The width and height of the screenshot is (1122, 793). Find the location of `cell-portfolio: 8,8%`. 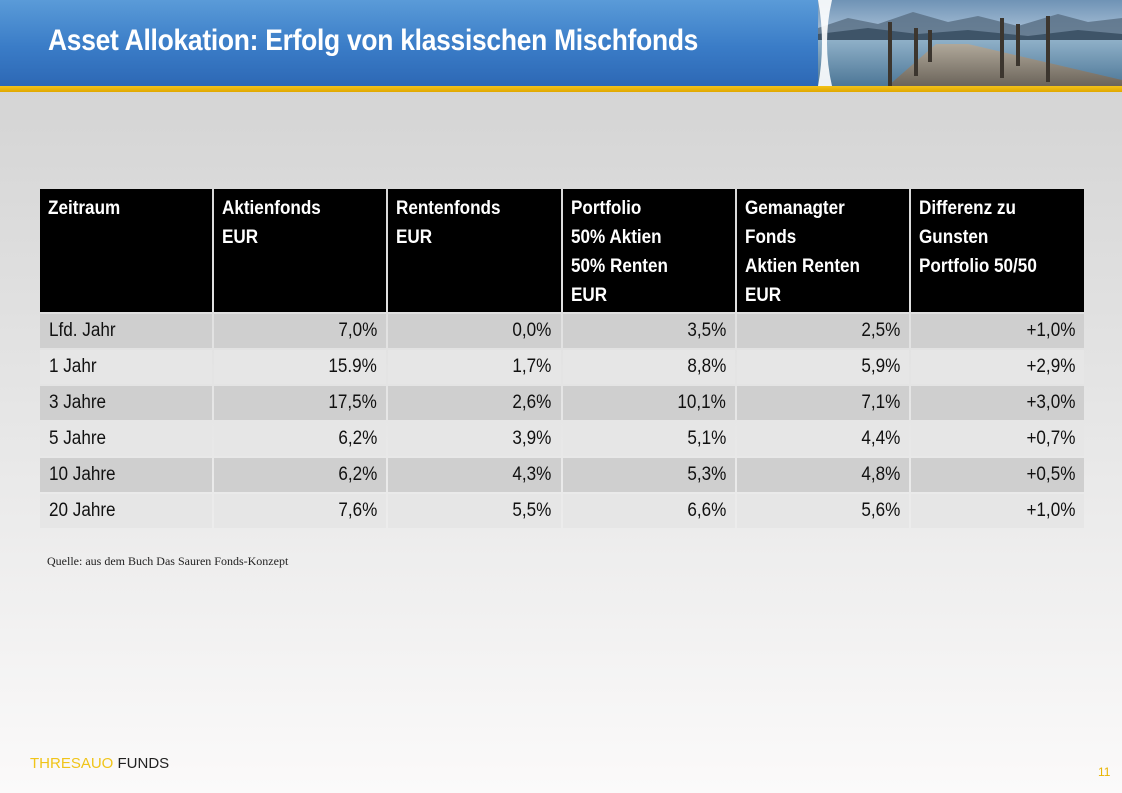

cell-portfolio: 8,8% is located at coordinates (648, 367).